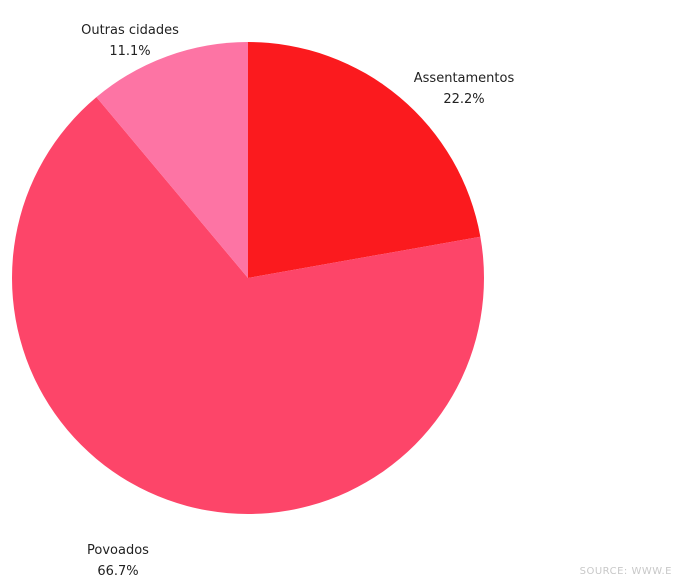 This screenshot has height=581, width=678. I want to click on slice-value-label: 11.1%, so click(129, 51).